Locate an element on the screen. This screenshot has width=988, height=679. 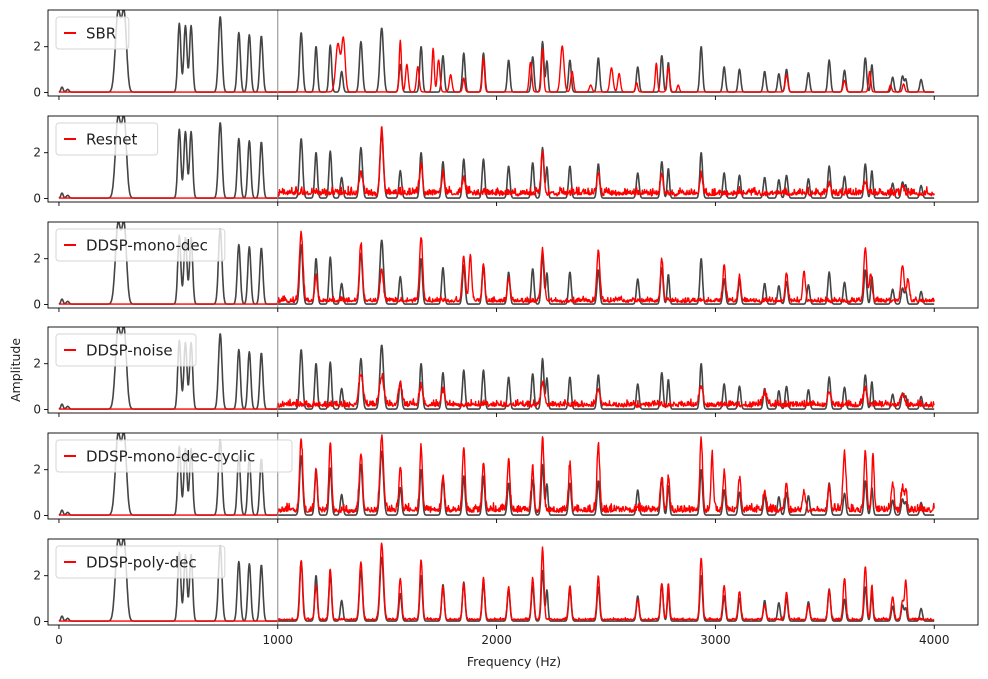
x-tick-label: 0 is located at coordinates (59, 640).